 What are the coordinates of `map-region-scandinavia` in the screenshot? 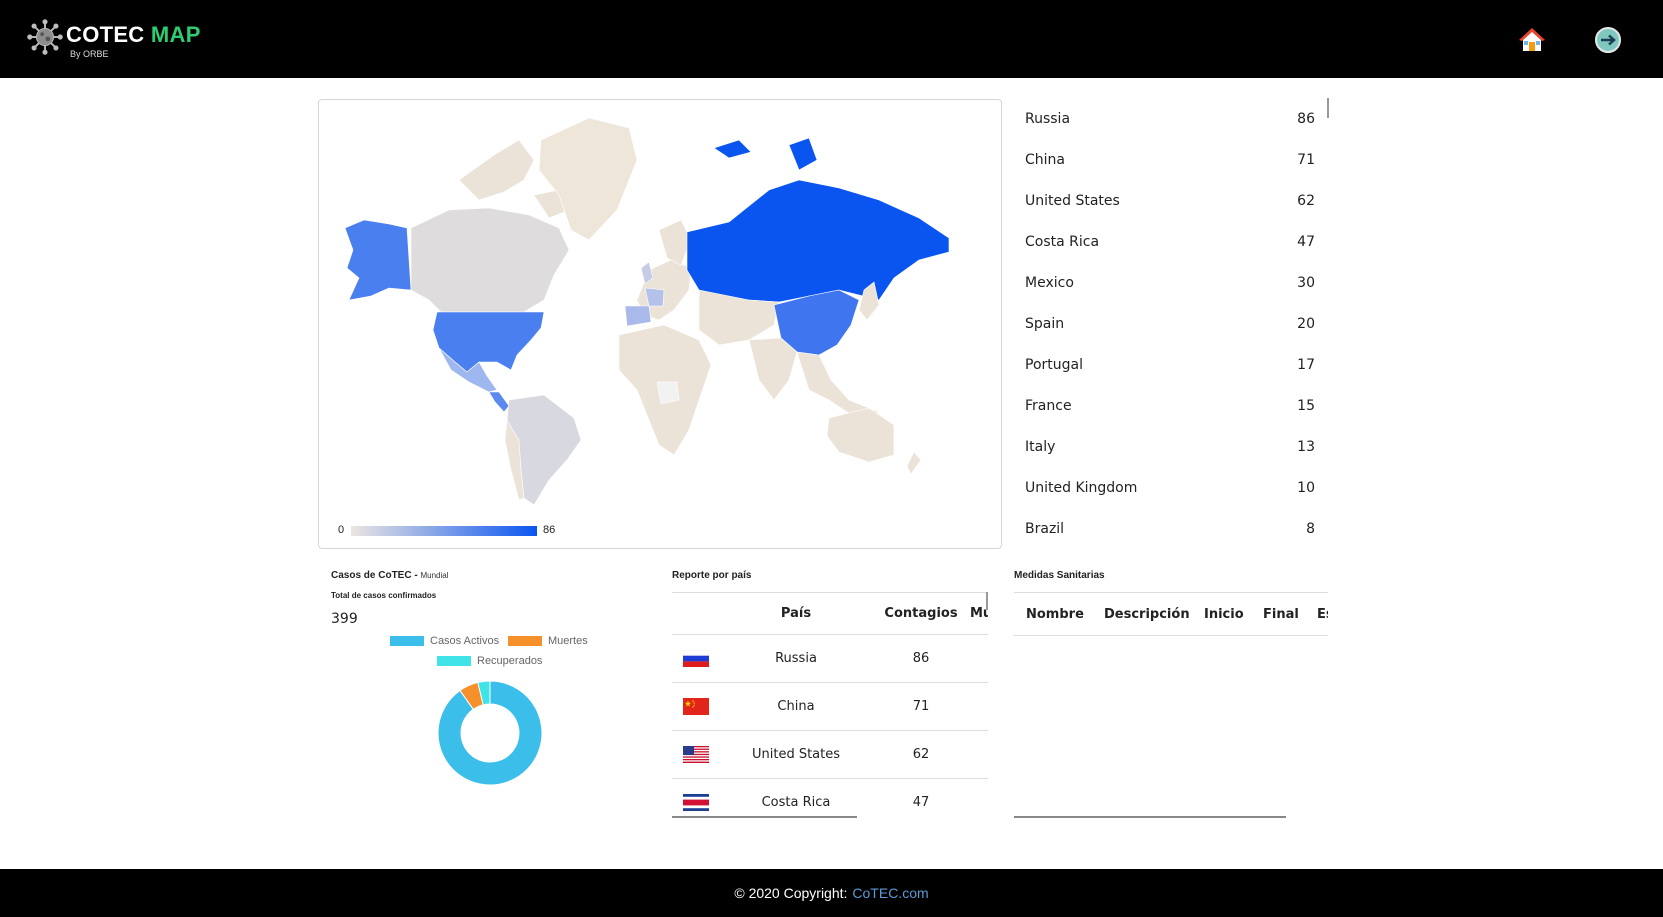 It's located at (675, 242).